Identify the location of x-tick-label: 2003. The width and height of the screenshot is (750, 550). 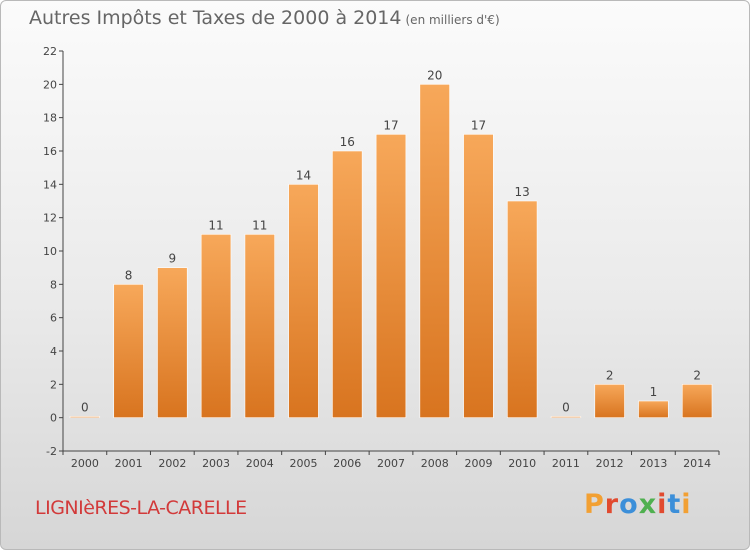
(216, 463).